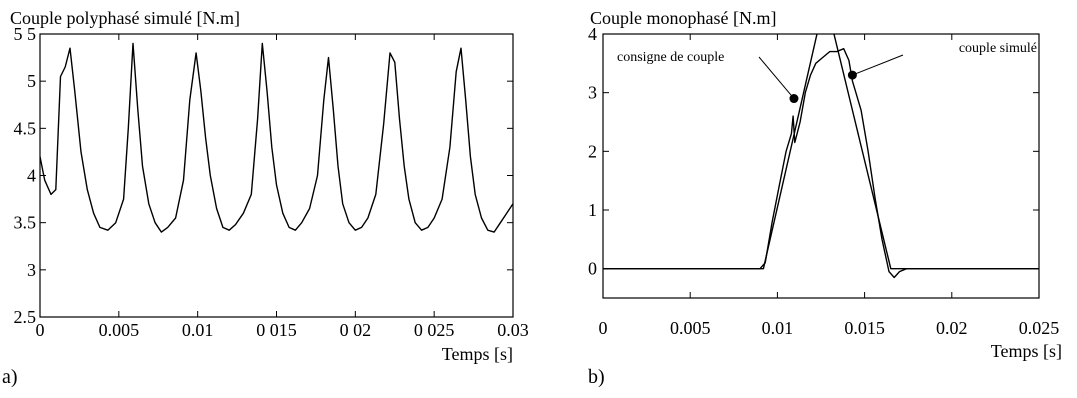 This screenshot has height=398, width=1077. I want to click on chart-a-y-tick-label: 3.5, so click(25, 223).